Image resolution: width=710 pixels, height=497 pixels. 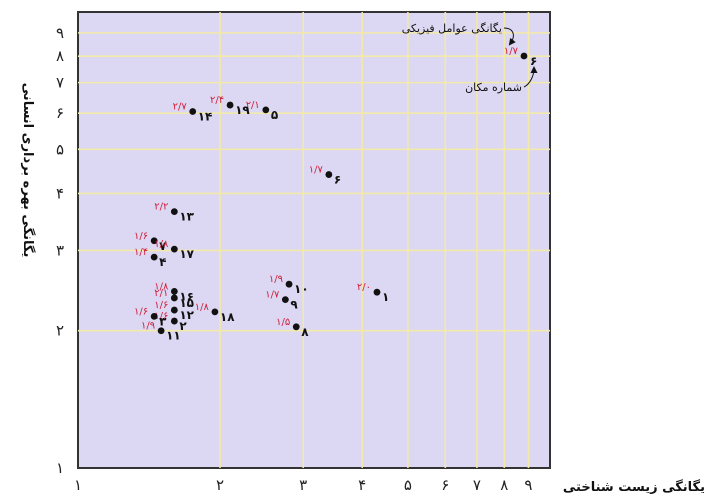 What do you see at coordinates (60, 193) in the screenshot?
I see `y-tick-label: ۴` at bounding box center [60, 193].